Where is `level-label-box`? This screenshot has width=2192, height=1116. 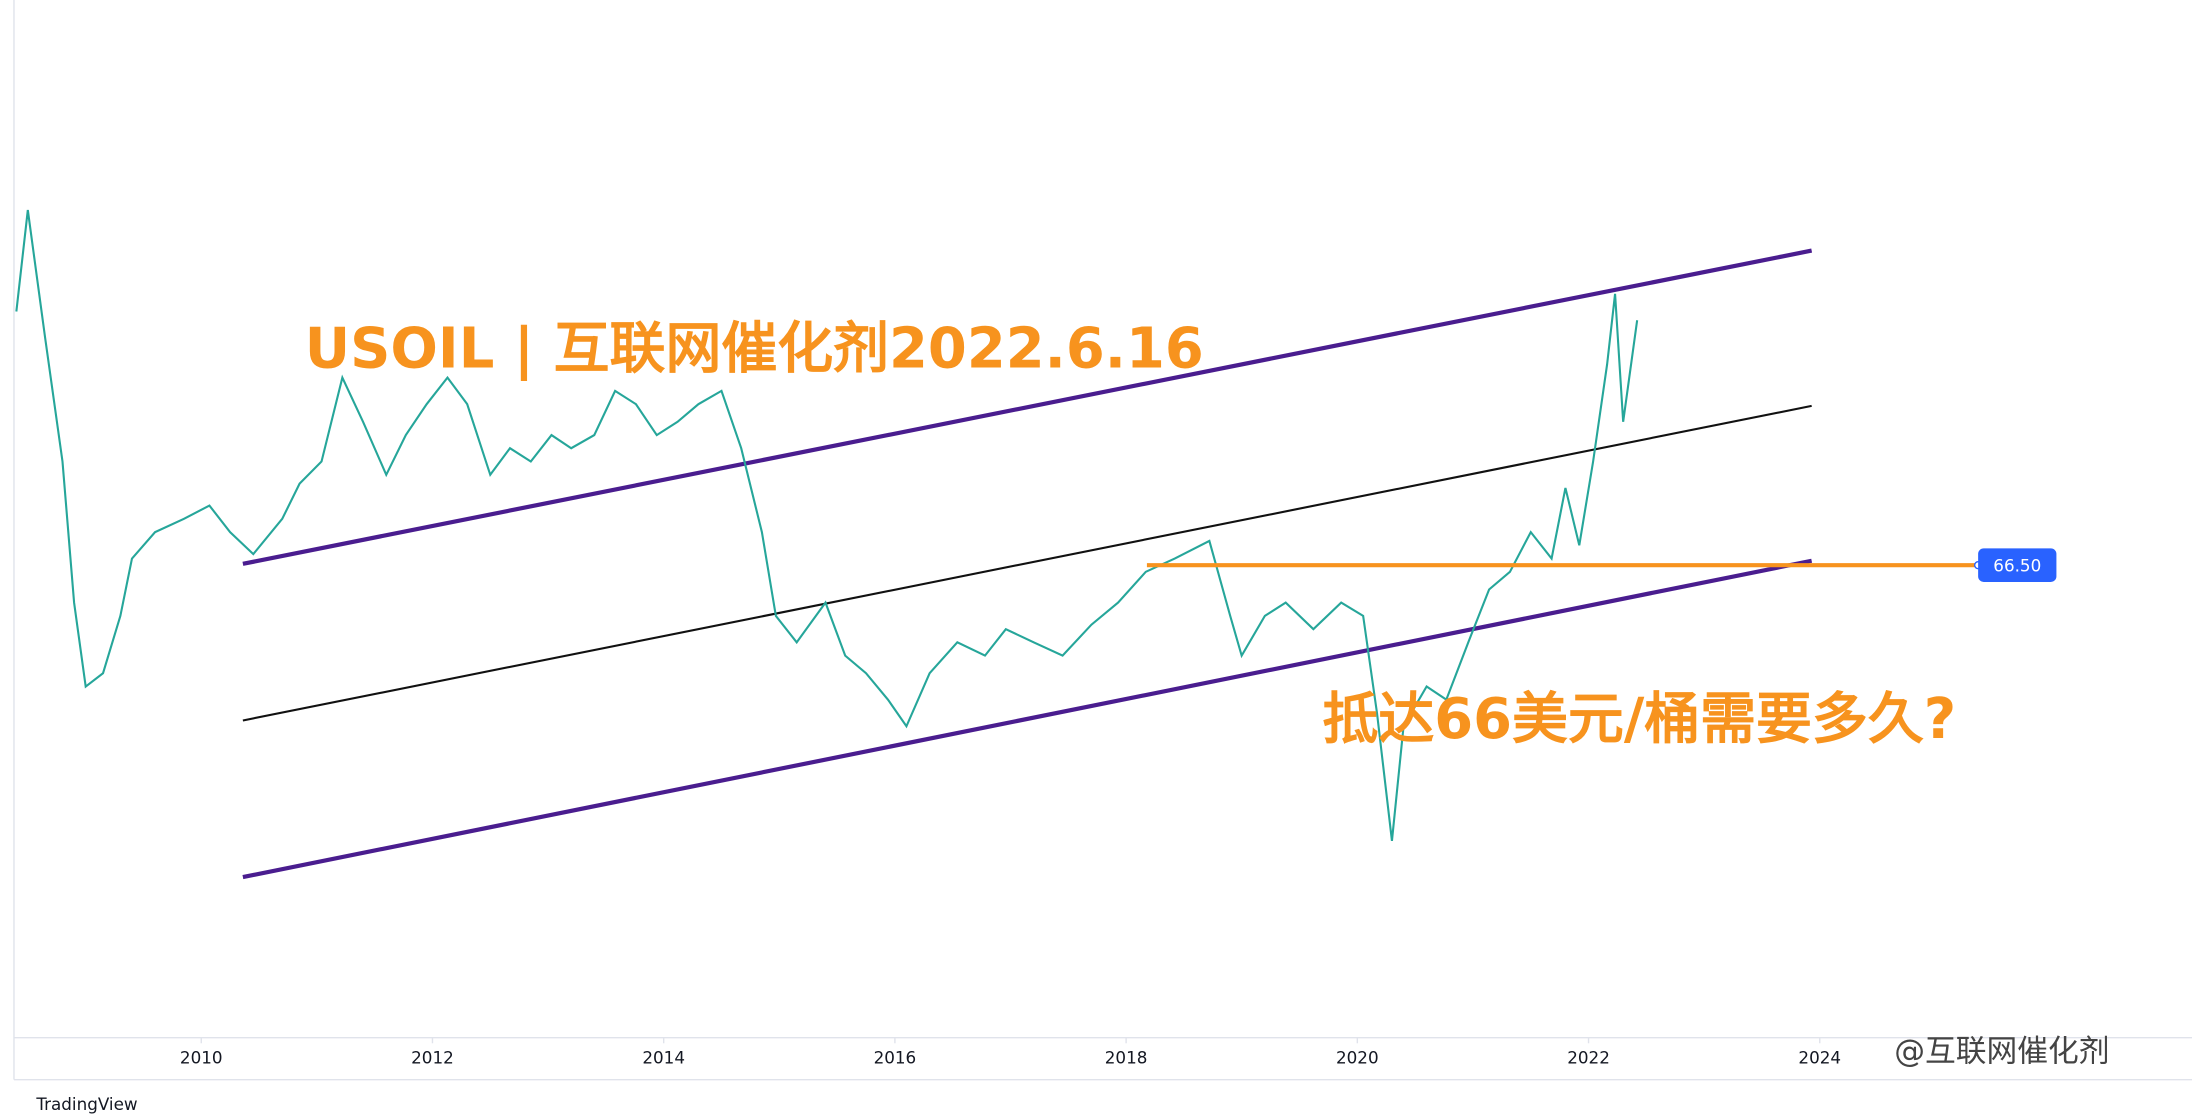 level-label-box is located at coordinates (2017, 565).